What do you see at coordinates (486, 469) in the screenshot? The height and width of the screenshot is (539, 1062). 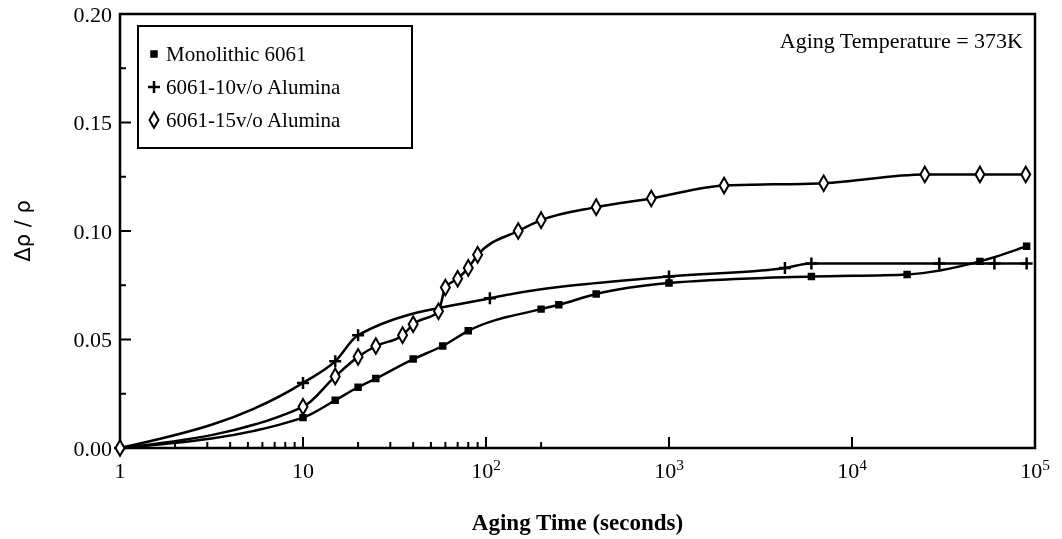 I see `x-tick-label: 10$^{2}$` at bounding box center [486, 469].